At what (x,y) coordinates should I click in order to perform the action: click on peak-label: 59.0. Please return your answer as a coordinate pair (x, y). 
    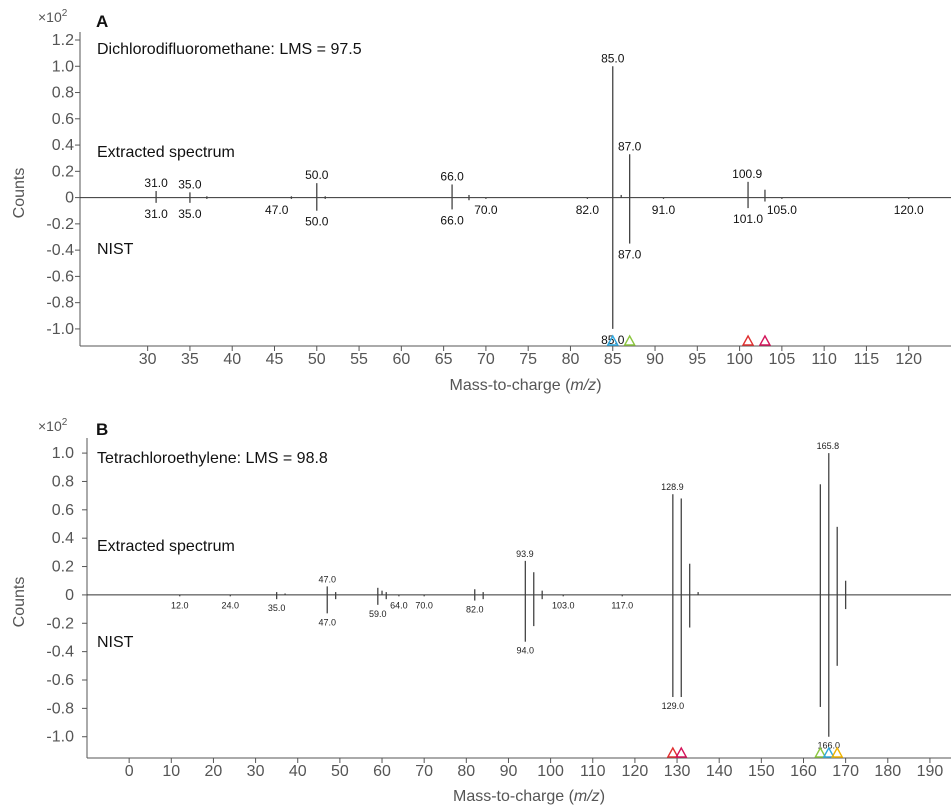
    Looking at the image, I should click on (378, 614).